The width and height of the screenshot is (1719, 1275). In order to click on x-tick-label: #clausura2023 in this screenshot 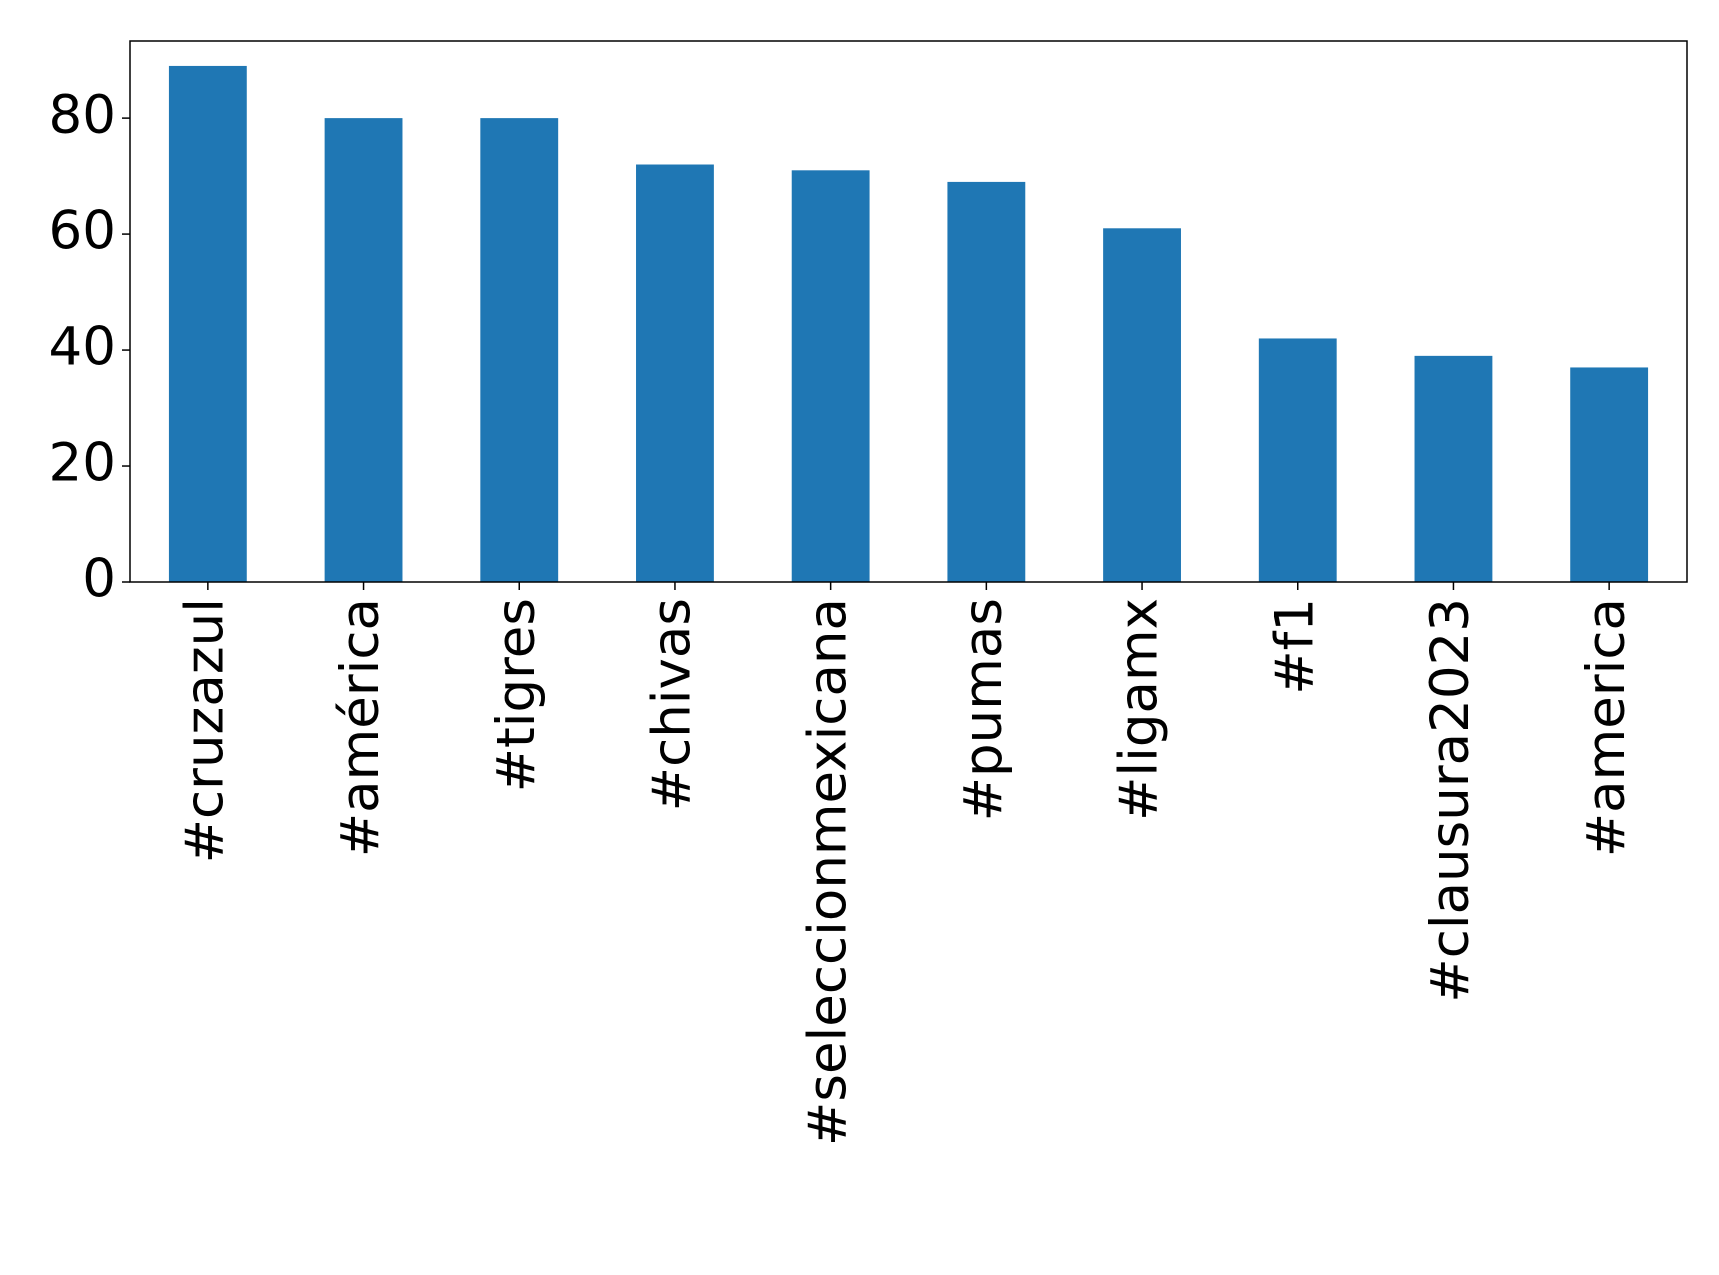, I will do `click(1450, 800)`.